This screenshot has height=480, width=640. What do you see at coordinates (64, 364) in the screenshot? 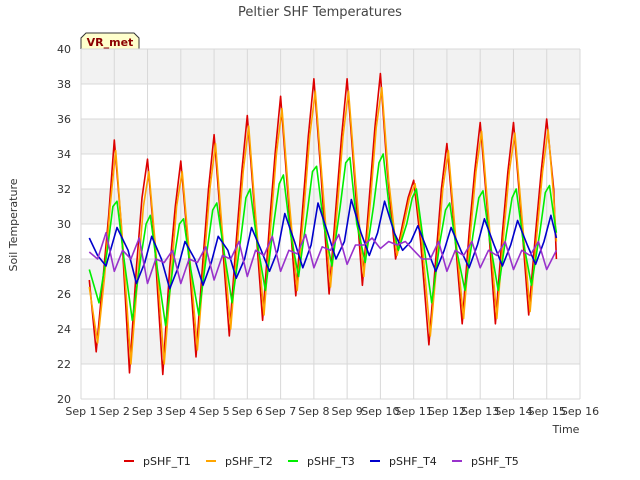
I see `y-tick-label: 22` at bounding box center [64, 364].